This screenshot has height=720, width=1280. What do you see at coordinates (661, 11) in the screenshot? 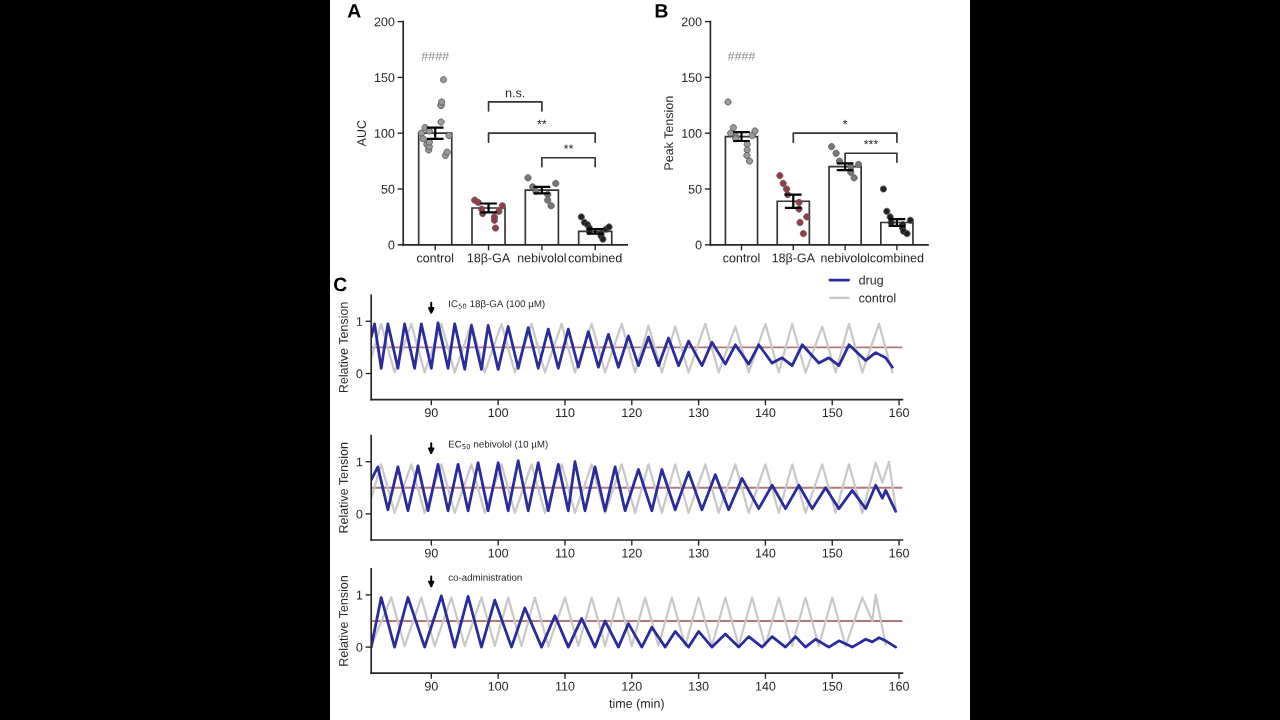
I see `chart-title: B` at bounding box center [661, 11].